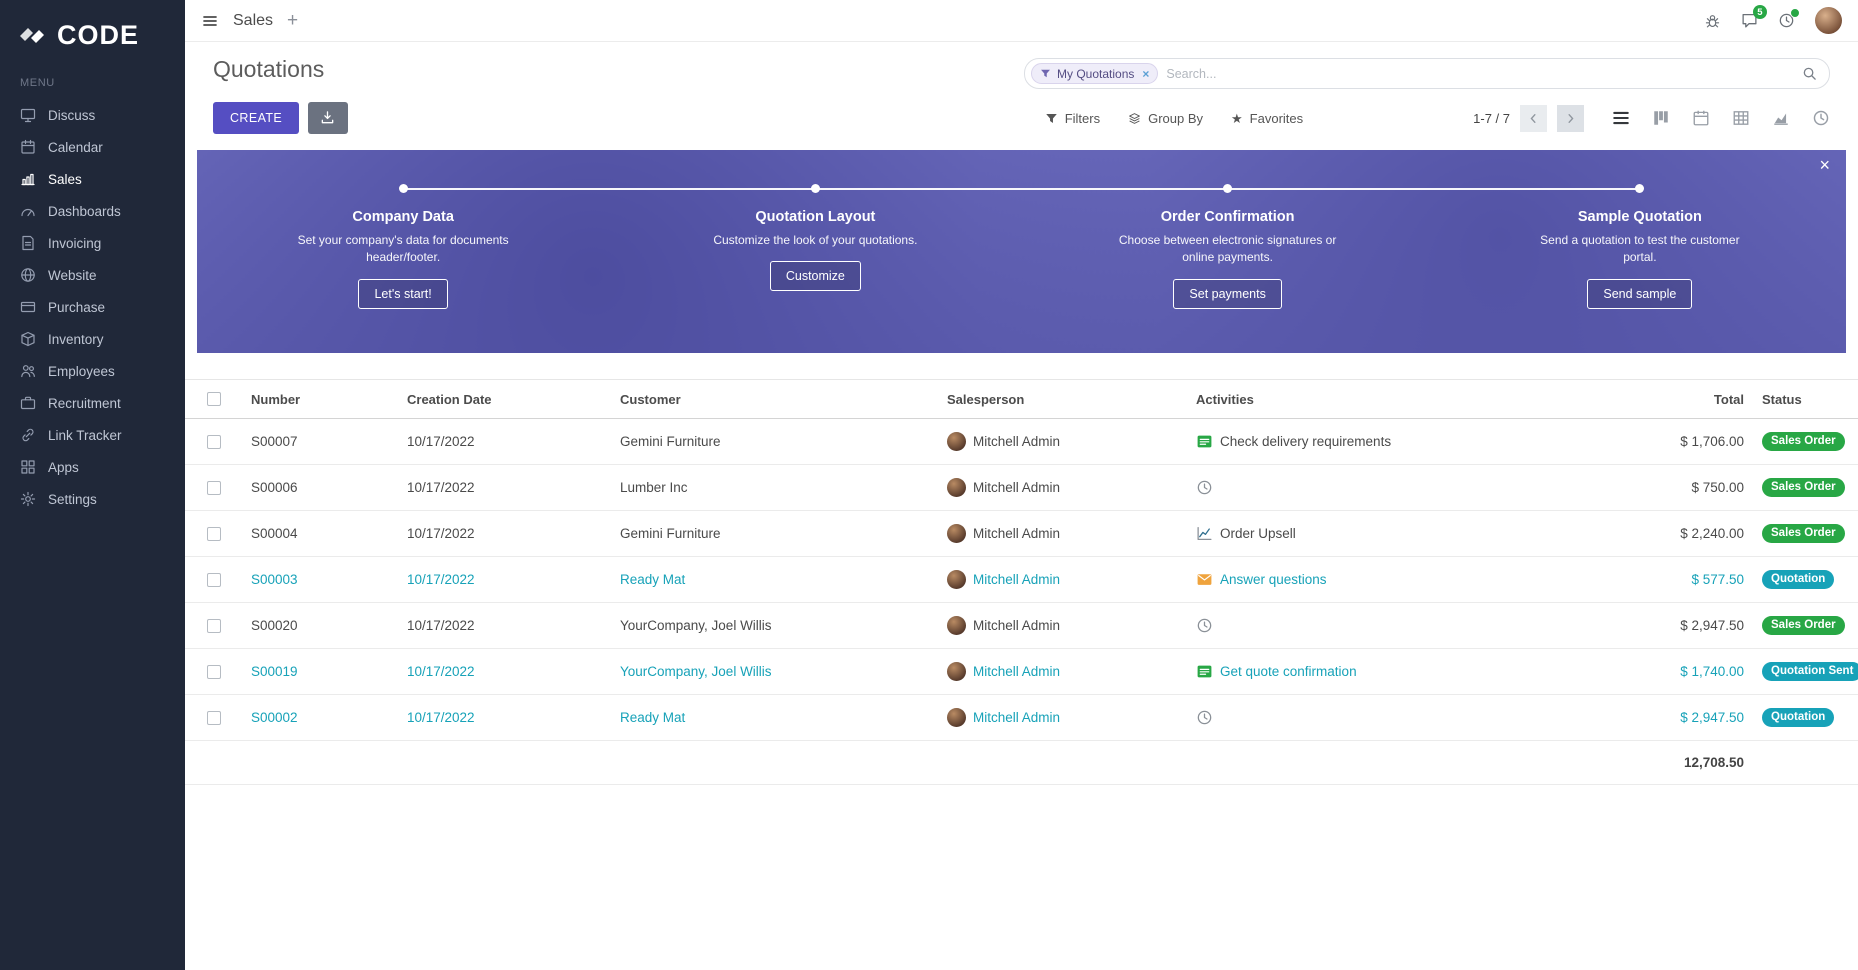 Image resolution: width=1858 pixels, height=970 pixels. What do you see at coordinates (403, 293) in the screenshot?
I see `step-button: Let's start!` at bounding box center [403, 293].